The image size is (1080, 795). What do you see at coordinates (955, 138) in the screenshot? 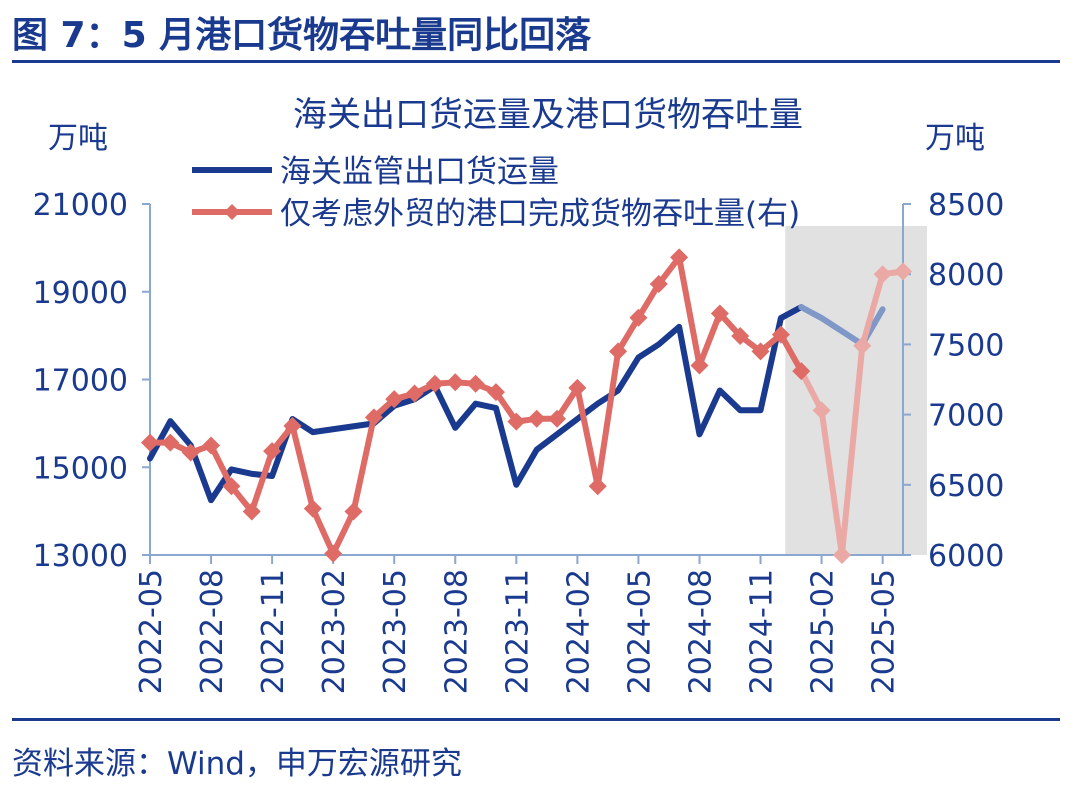
I see `y-axis-right-label: 万吨` at bounding box center [955, 138].